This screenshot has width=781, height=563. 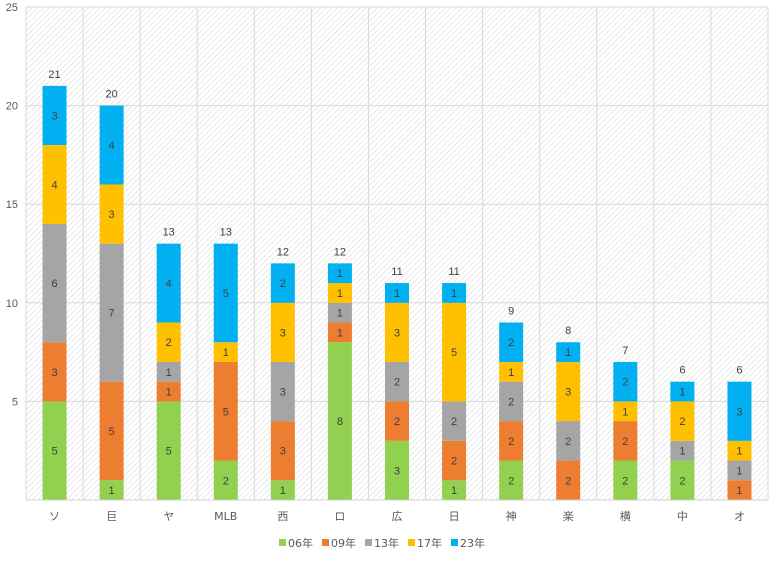 What do you see at coordinates (568, 331) in the screenshot?
I see `total-label: 8` at bounding box center [568, 331].